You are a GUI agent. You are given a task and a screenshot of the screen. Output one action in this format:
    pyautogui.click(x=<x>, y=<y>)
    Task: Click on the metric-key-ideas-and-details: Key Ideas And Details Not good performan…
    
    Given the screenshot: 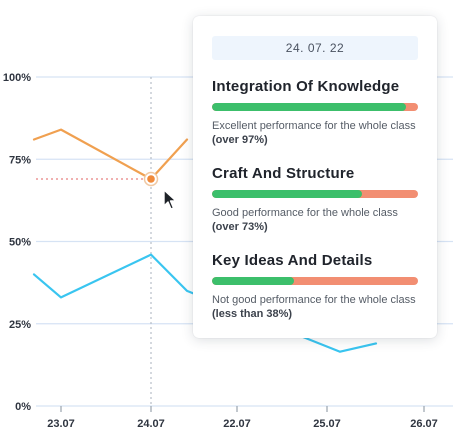 What is the action you would take?
    pyautogui.click(x=315, y=286)
    